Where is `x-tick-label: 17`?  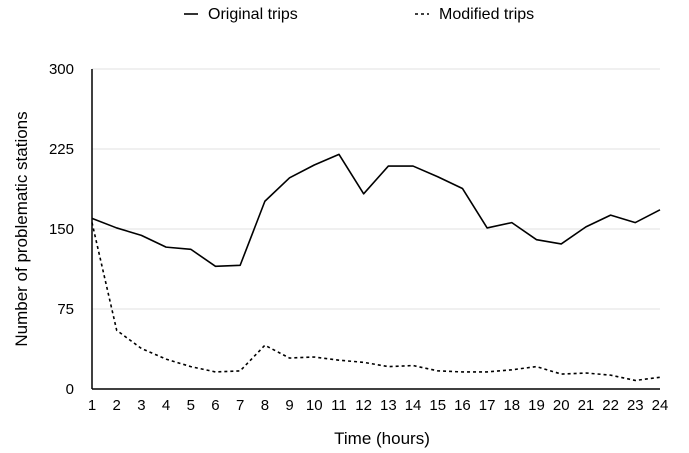
x-tick-label: 17 is located at coordinates (487, 405).